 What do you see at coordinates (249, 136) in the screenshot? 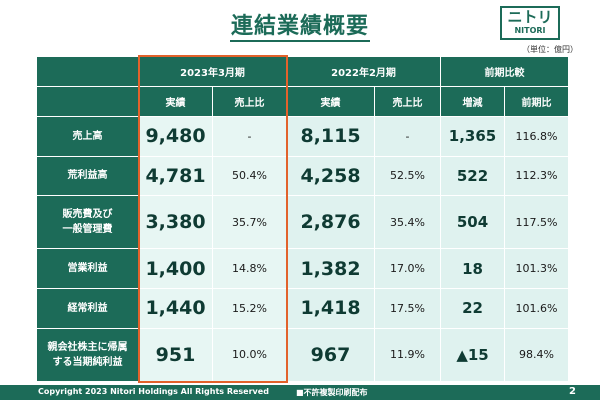
I see `cur-ratio-cell: -` at bounding box center [249, 136].